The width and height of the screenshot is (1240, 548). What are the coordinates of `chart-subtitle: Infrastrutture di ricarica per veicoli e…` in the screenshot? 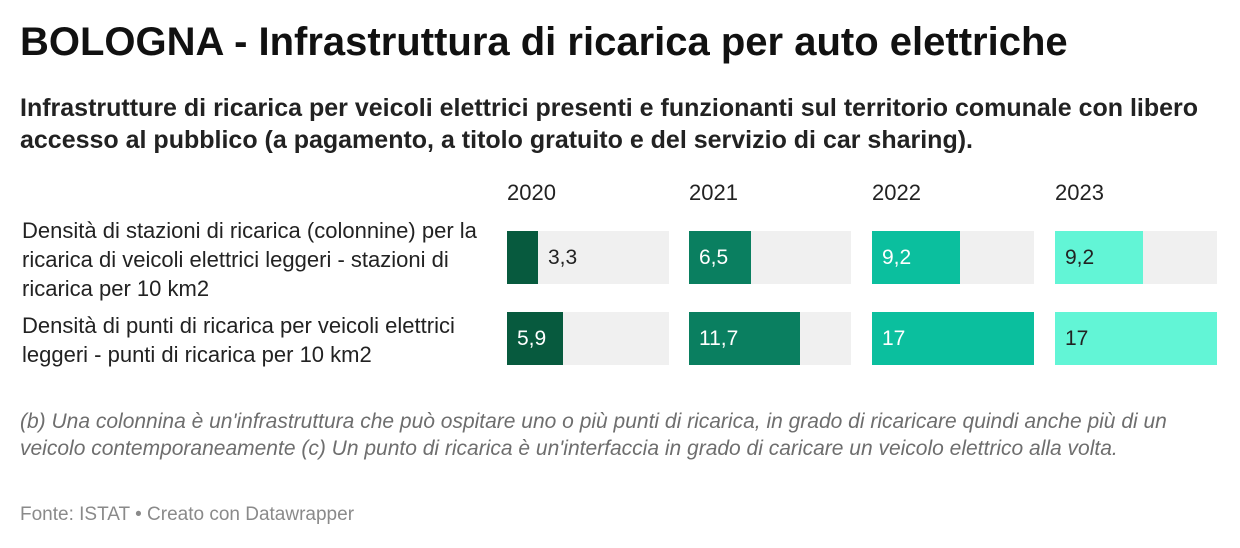 It's located at (609, 124).